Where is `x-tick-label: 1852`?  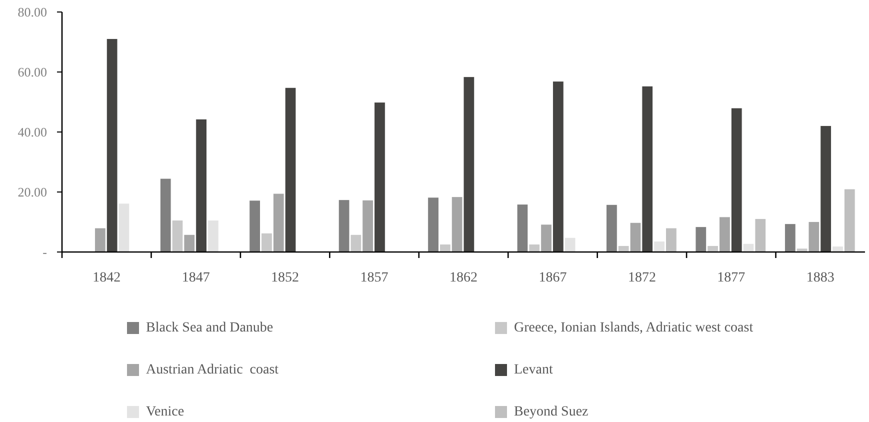 x-tick-label: 1852 is located at coordinates (285, 278).